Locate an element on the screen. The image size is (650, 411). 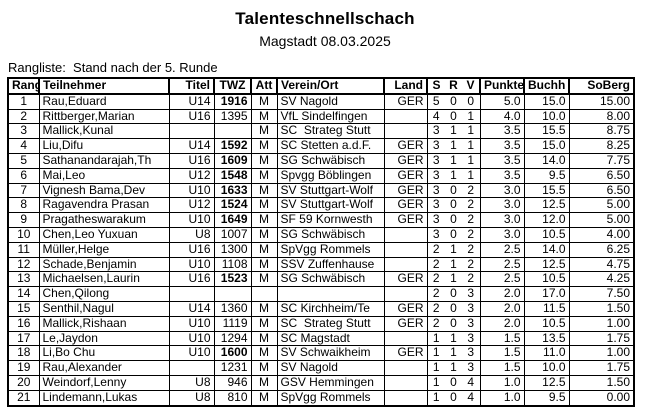
cell-buchh: 10.5 is located at coordinates (546, 234).